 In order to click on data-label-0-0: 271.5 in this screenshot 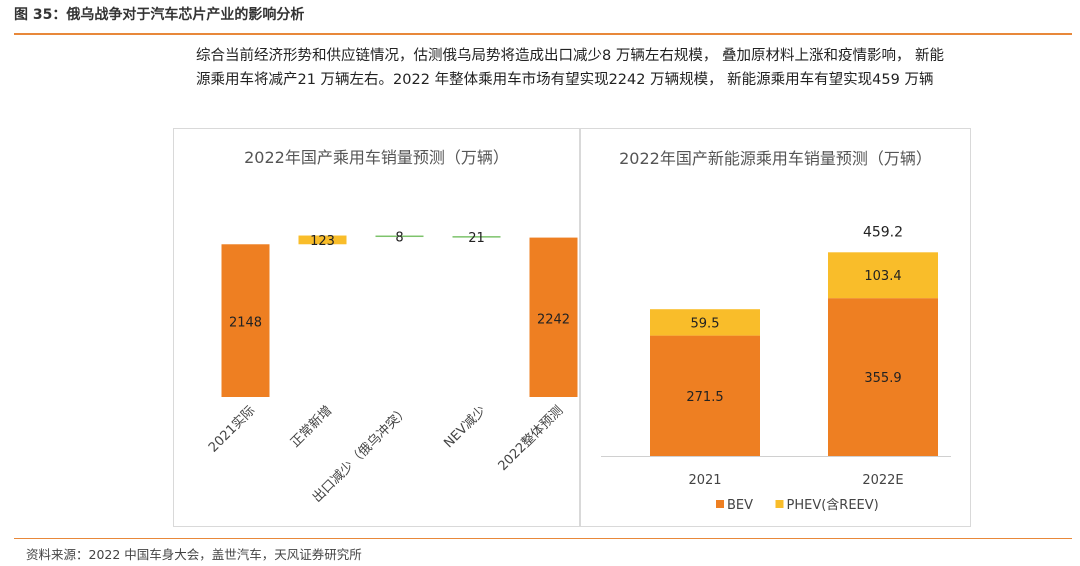, I will do `click(704, 397)`.